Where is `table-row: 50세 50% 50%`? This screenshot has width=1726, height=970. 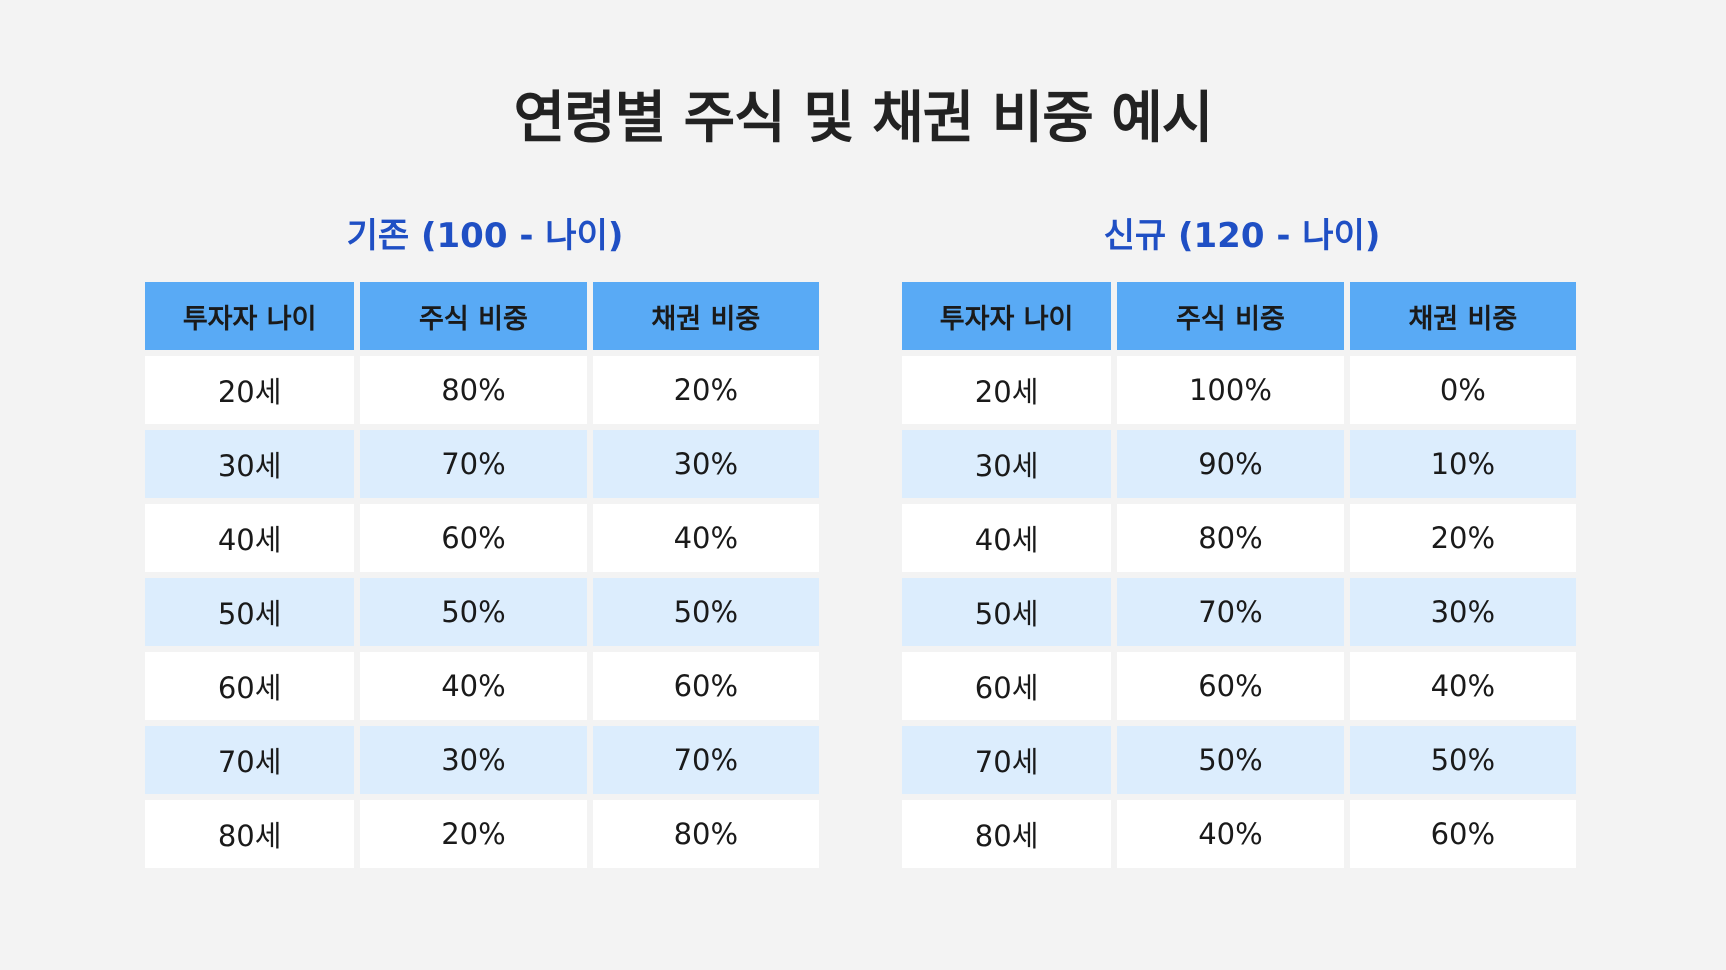 table-row: 50세 50% 50% is located at coordinates (482, 612).